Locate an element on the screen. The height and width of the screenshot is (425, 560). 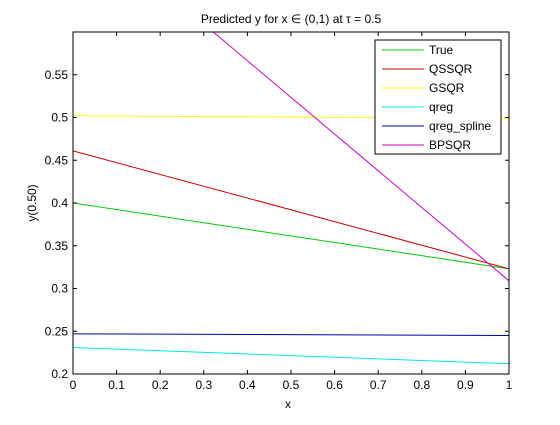
x-tick-label: 0 is located at coordinates (73, 385).